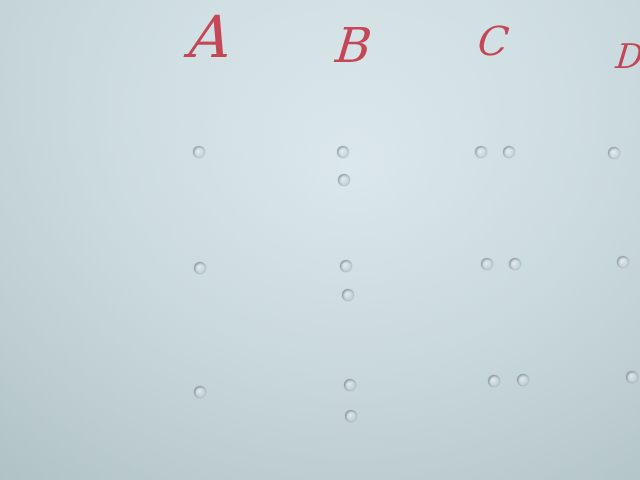 Image resolution: width=640 pixels, height=480 pixels. What do you see at coordinates (626, 57) in the screenshot?
I see `column-letter-d: D` at bounding box center [626, 57].